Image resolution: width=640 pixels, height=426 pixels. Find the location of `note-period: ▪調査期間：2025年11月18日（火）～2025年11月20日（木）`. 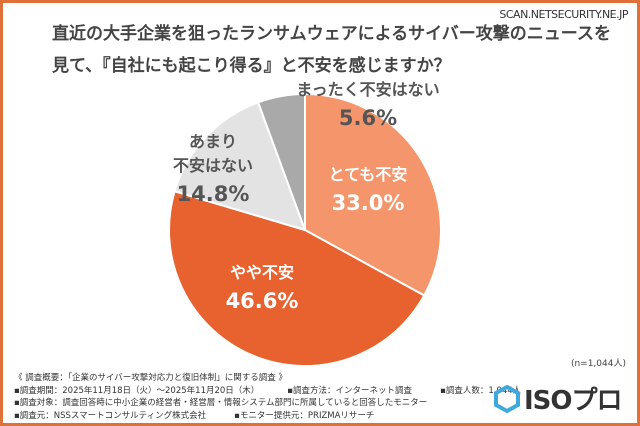

note-period: ▪調査期間：2025年11月18日（火）～2025年11月20日（木） is located at coordinates (137, 390).